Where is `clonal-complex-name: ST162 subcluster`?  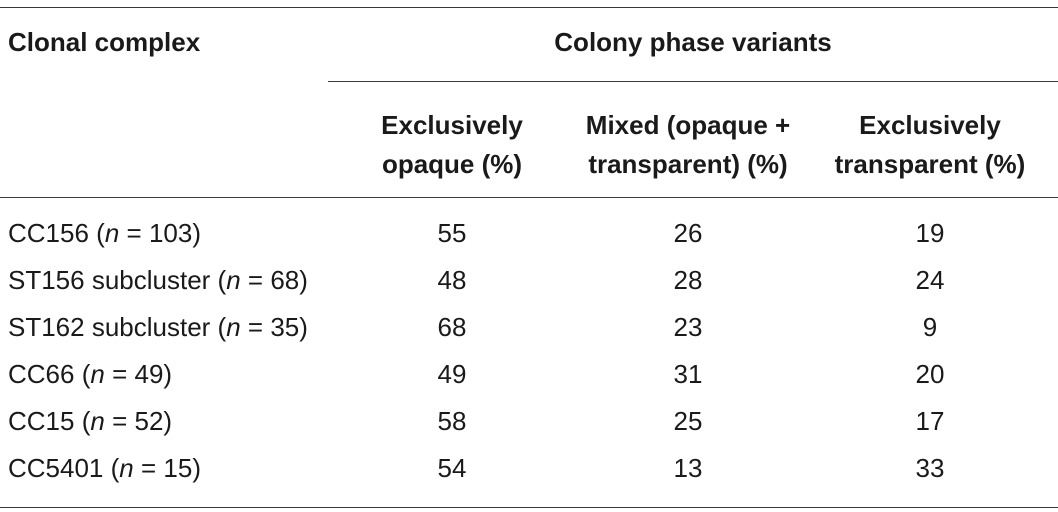 clonal-complex-name: ST162 subcluster is located at coordinates (109, 327).